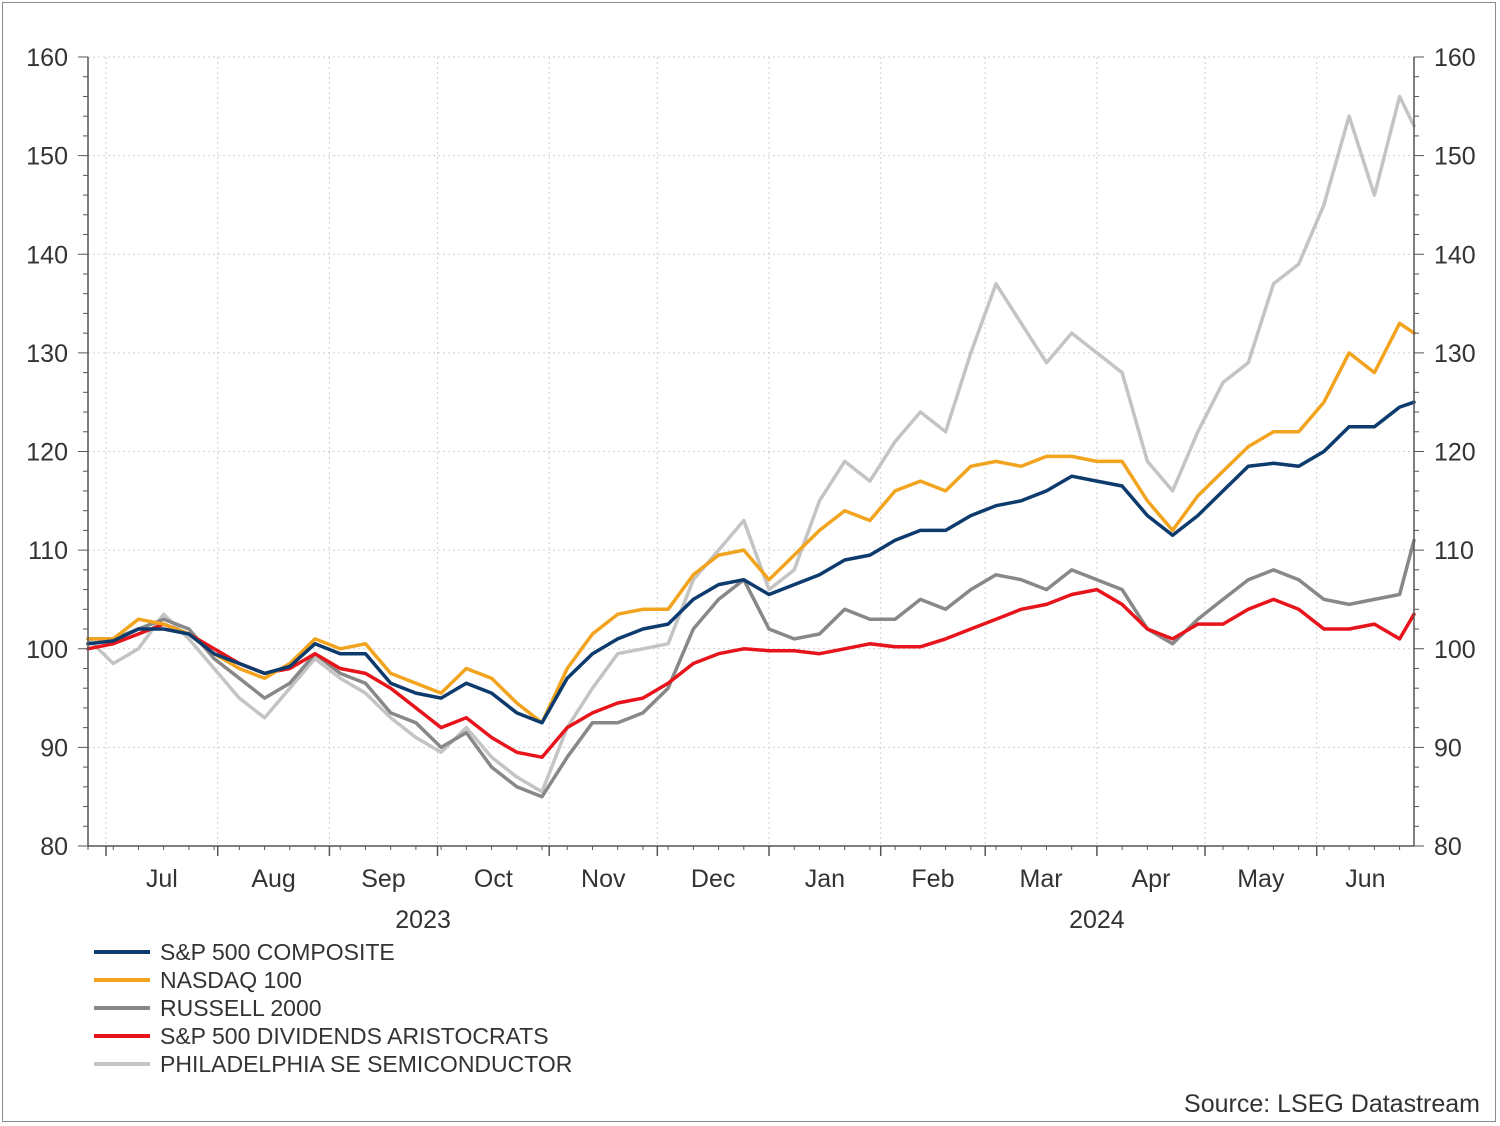  What do you see at coordinates (713, 879) in the screenshot?
I see `x-tick-label: Dec` at bounding box center [713, 879].